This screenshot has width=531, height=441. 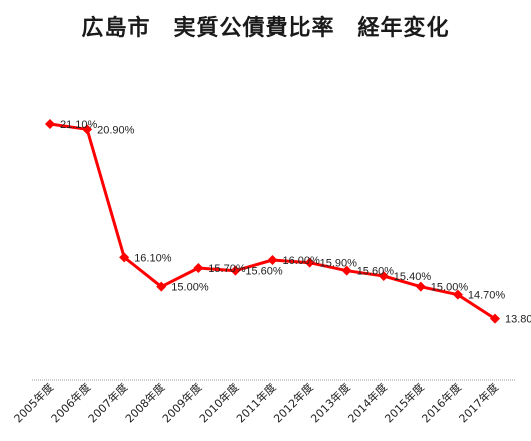 What do you see at coordinates (487, 296) in the screenshot?
I see `data-label: 14.70%` at bounding box center [487, 296].